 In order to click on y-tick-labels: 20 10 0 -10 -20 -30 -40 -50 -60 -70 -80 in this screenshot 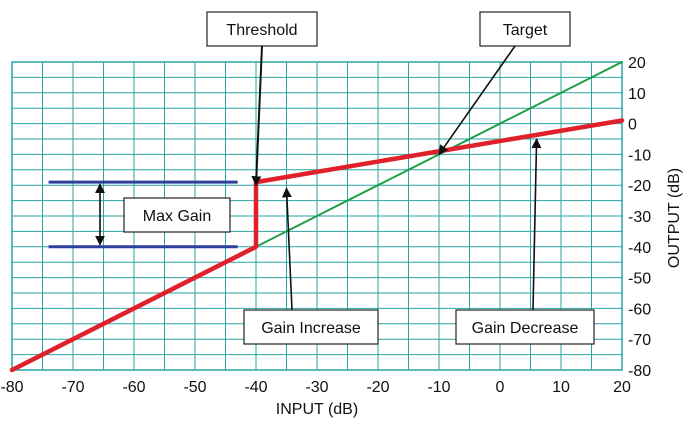, I will do `click(639, 217)`.